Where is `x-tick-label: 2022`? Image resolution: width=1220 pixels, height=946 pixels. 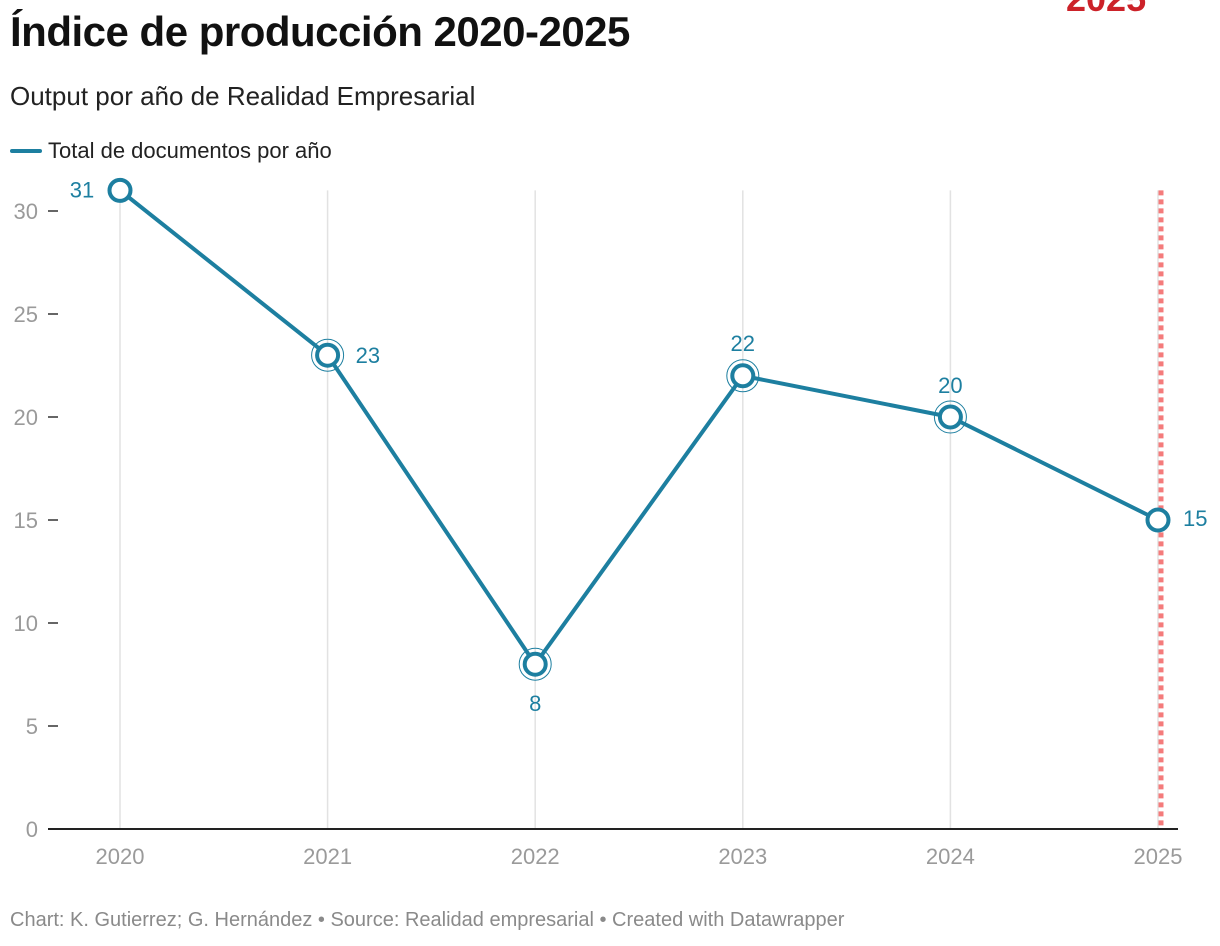
x-tick-label: 2022 is located at coordinates (535, 856).